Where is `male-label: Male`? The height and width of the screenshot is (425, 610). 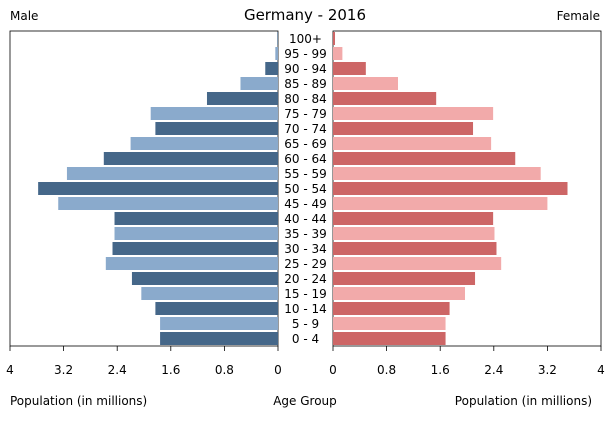
male-label: Male is located at coordinates (24, 16).